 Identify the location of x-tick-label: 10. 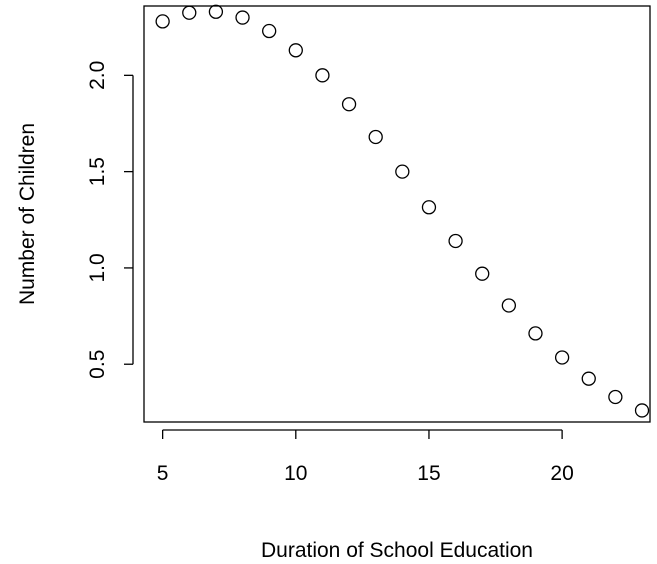
(295, 473).